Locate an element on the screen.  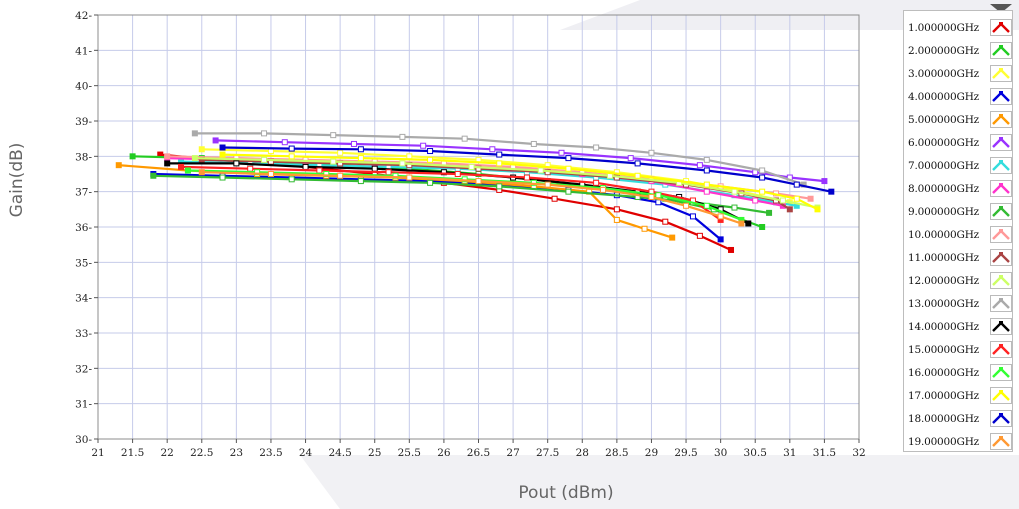
legend-item: 15.00000GHz is located at coordinates (958, 349).